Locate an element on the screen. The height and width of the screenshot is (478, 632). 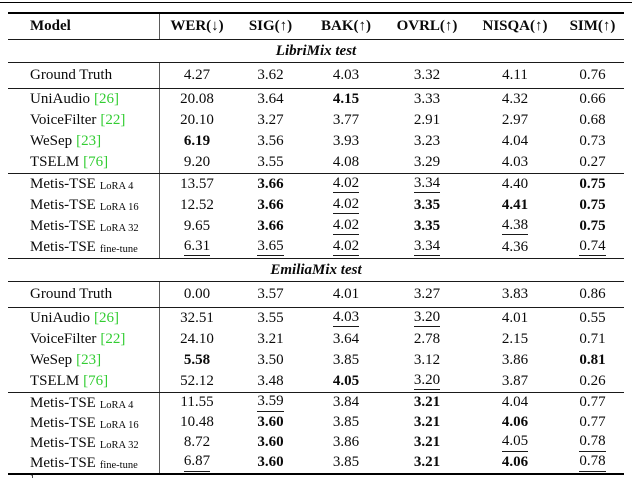
metric-value: 52.12 is located at coordinates (197, 380).